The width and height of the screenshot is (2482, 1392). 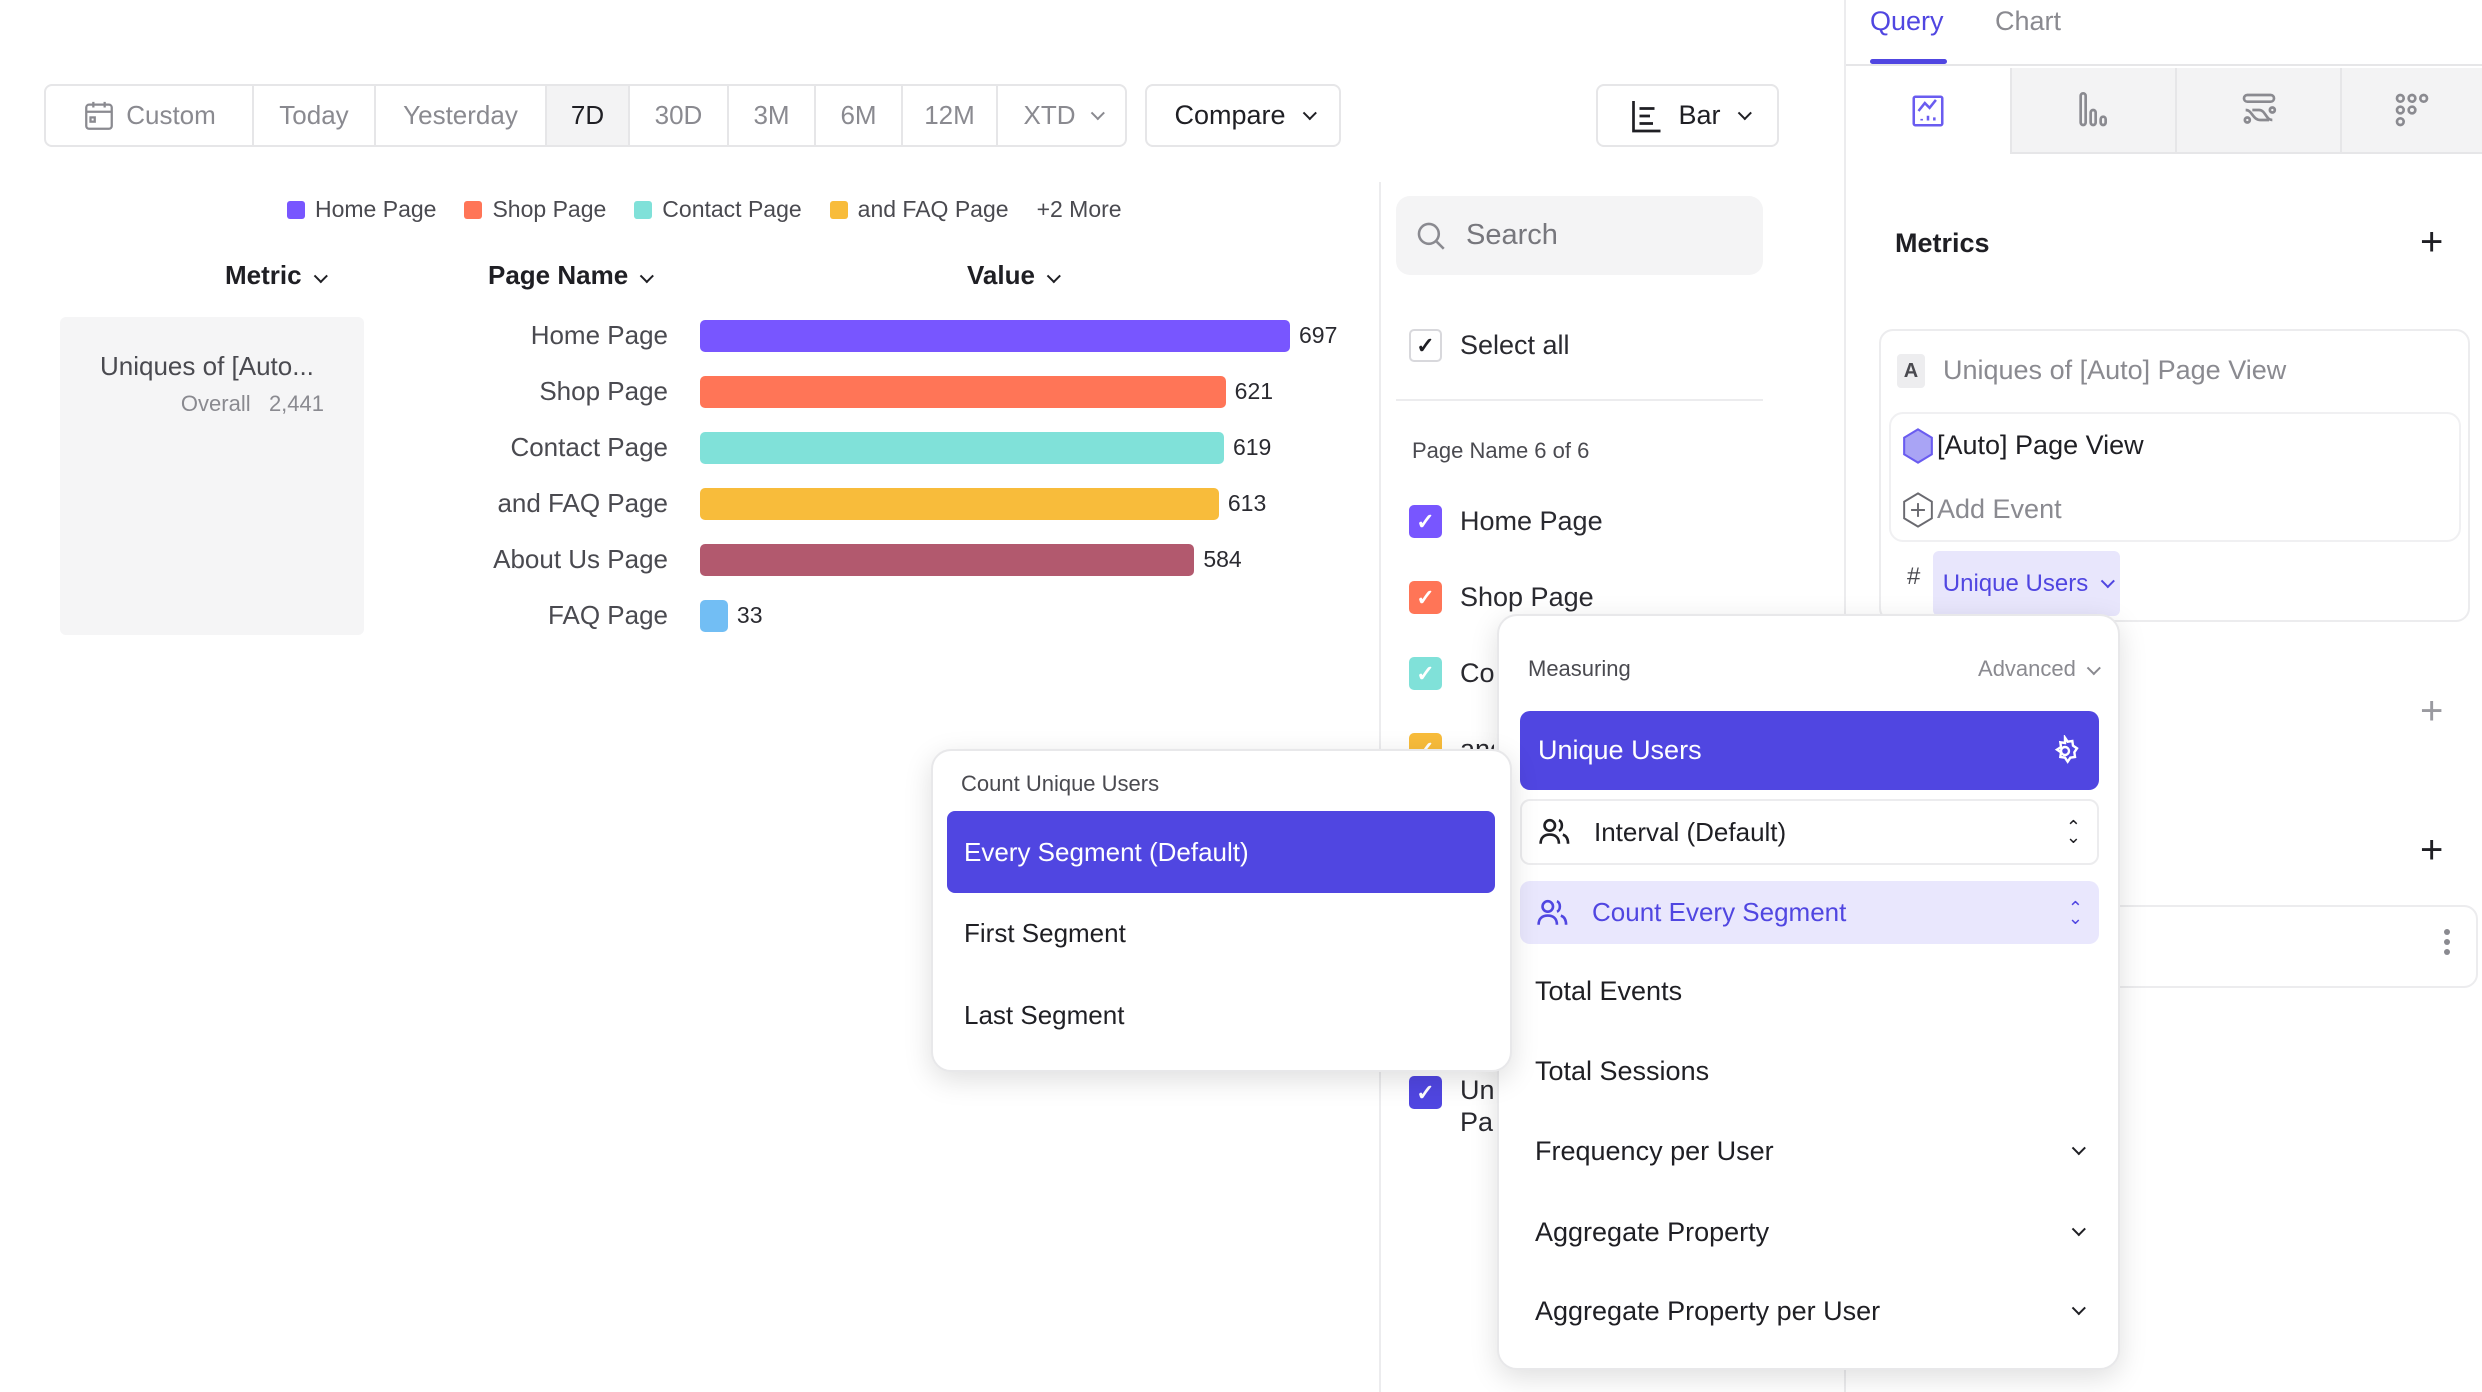 What do you see at coordinates (2411, 111) in the screenshot?
I see `chart-type-grid-tab` at bounding box center [2411, 111].